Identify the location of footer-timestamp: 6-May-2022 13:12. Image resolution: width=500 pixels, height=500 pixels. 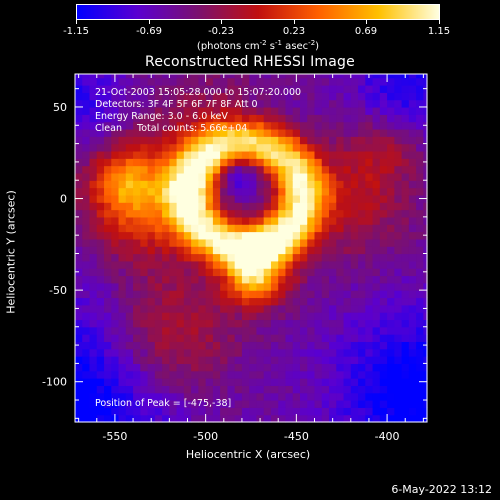
(441, 489).